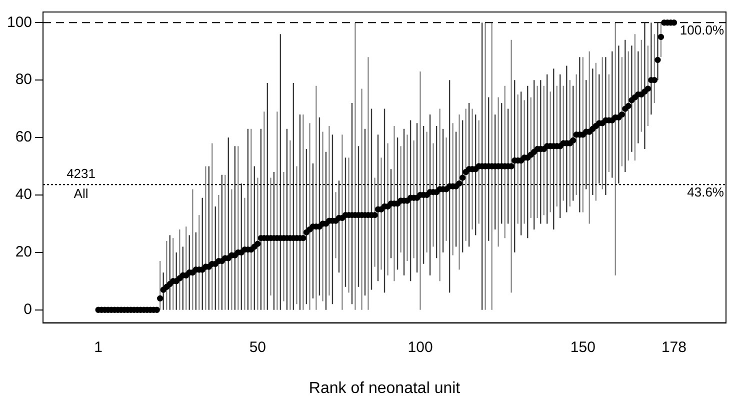  I want to click on x-axis-title: Rank of neonatal unit, so click(384, 388).